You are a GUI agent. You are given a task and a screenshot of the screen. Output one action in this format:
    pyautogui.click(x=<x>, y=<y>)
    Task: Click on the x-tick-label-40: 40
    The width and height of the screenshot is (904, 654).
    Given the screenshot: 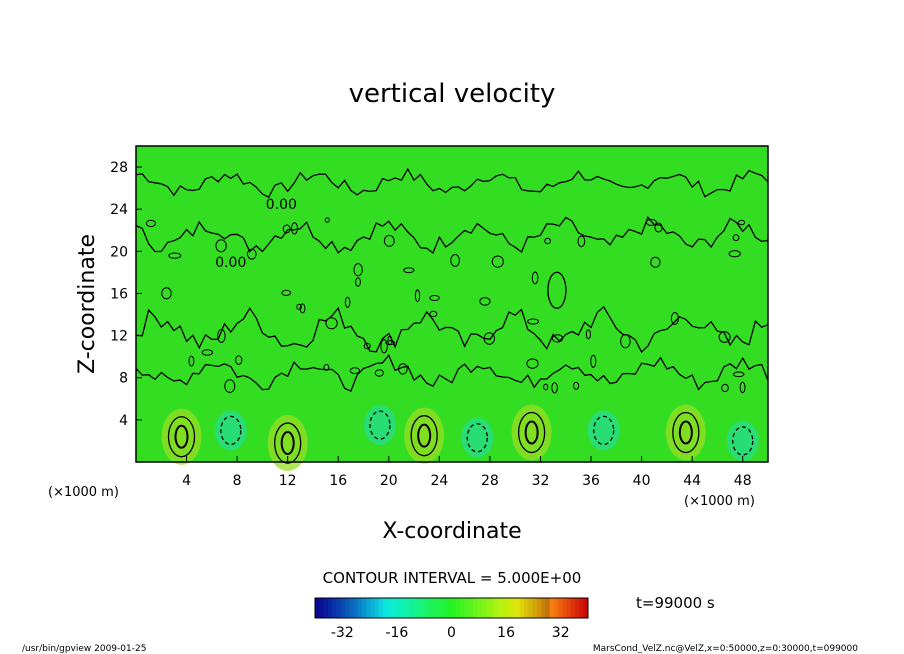 What is the action you would take?
    pyautogui.click(x=642, y=481)
    